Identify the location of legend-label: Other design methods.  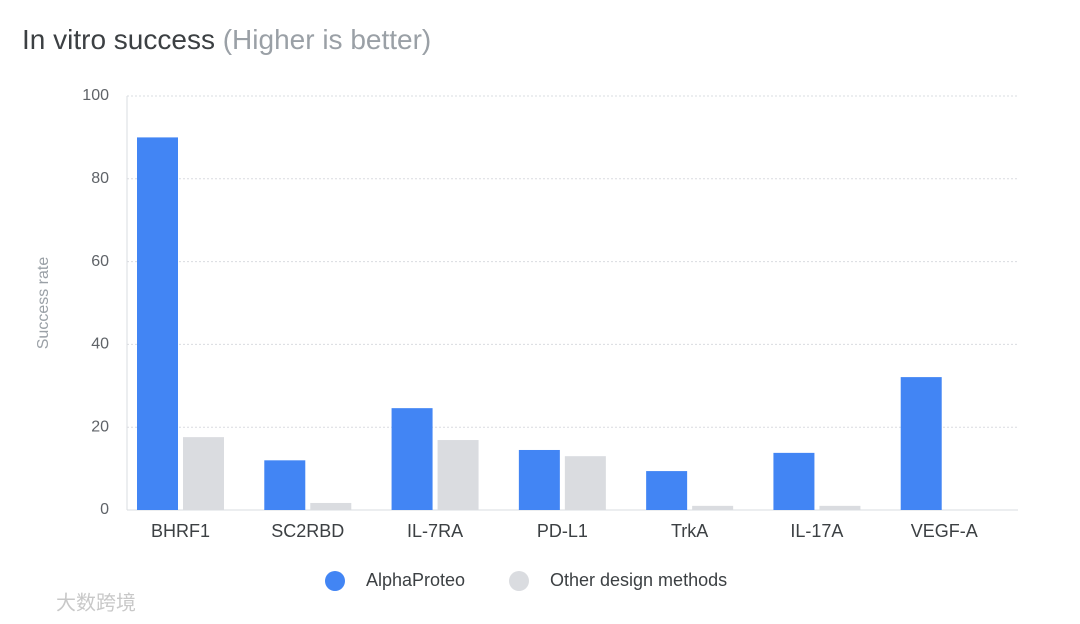
(638, 580).